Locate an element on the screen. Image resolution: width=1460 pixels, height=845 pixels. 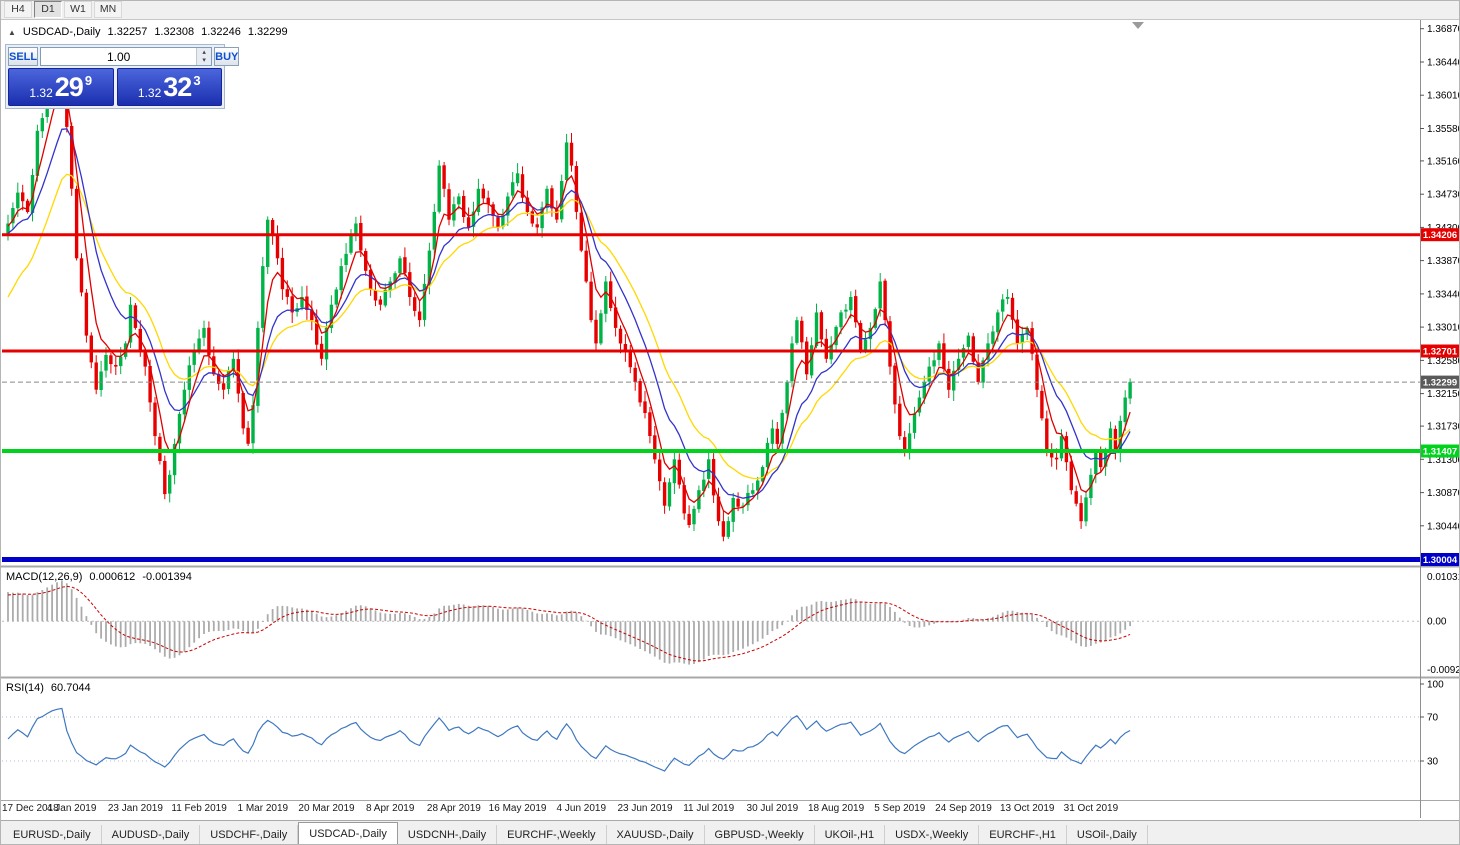
date-label: 31 Oct 2019 is located at coordinates (1091, 808).